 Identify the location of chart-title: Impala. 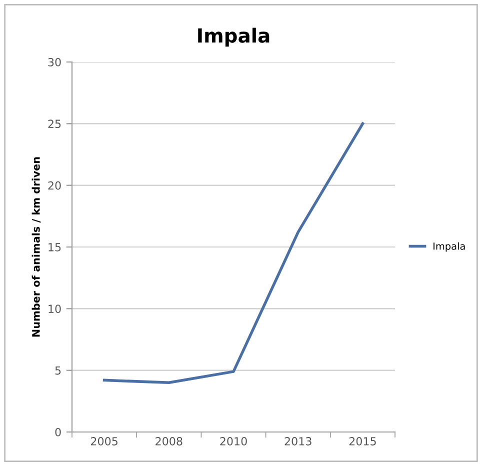
(234, 37).